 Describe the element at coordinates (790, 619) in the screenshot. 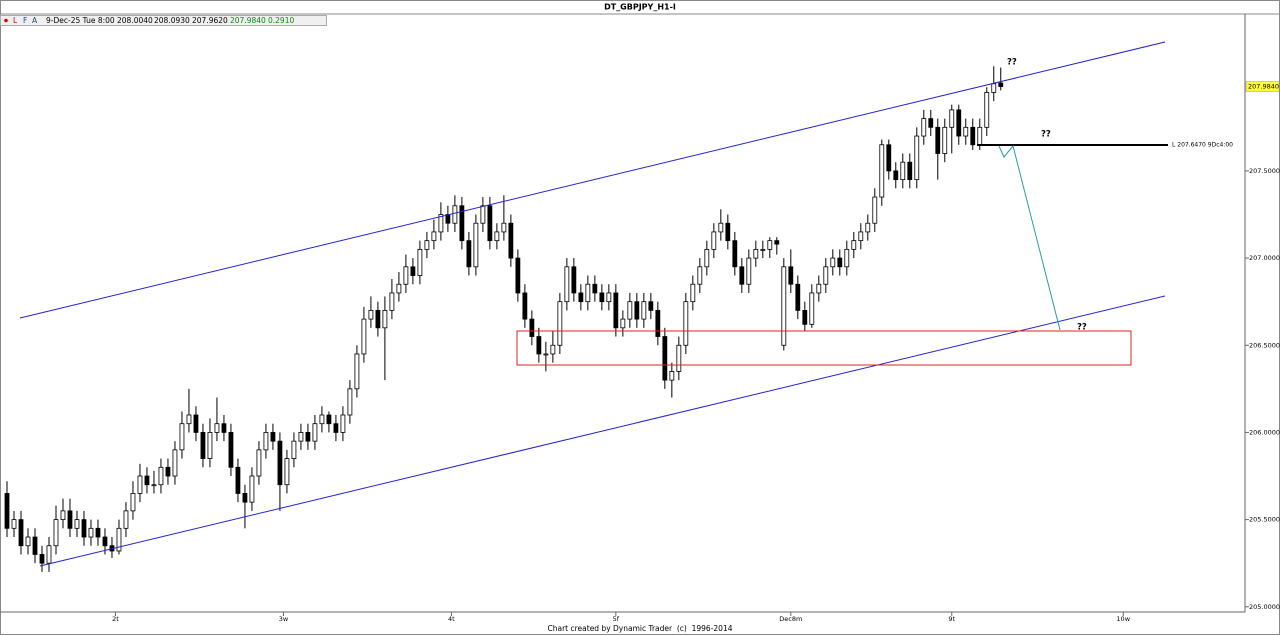

I see `x-tick-label: Dec8m` at that location.